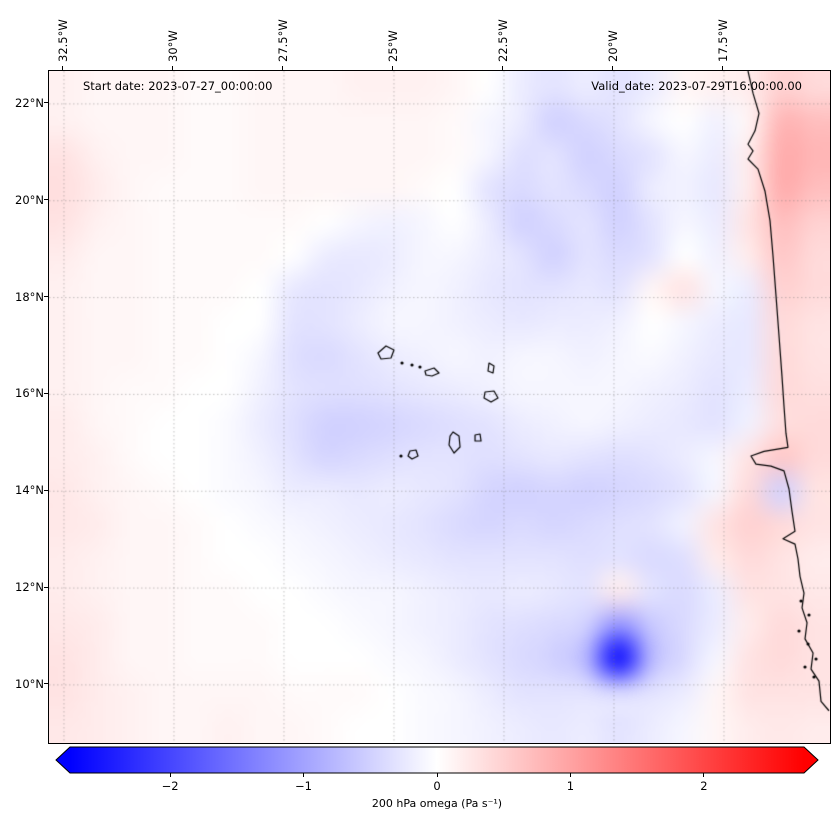 This screenshot has width=837, height=839. I want to click on x-tick-label: 20°W, so click(612, 46).